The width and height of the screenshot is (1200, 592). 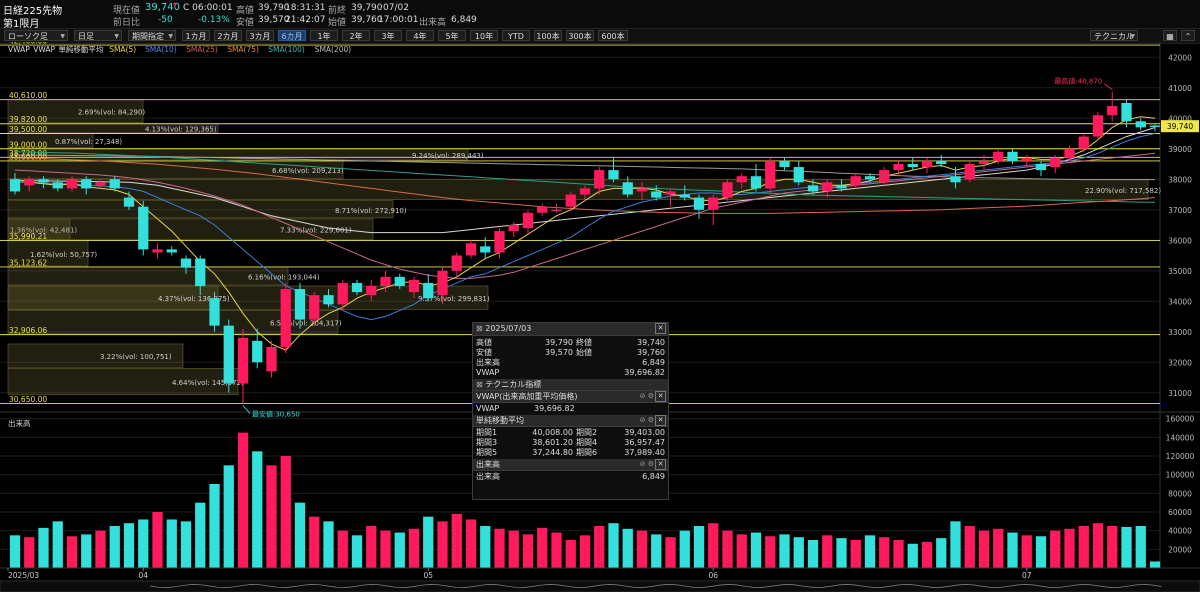 I want to click on open-label: 始値, so click(x=337, y=23).